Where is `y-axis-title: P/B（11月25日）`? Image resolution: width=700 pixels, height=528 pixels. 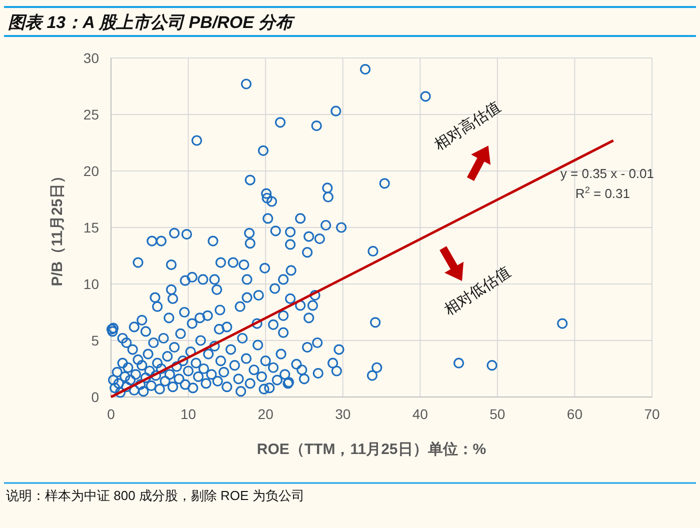 y-axis-title: P/B（11月25日） is located at coordinates (57, 227).